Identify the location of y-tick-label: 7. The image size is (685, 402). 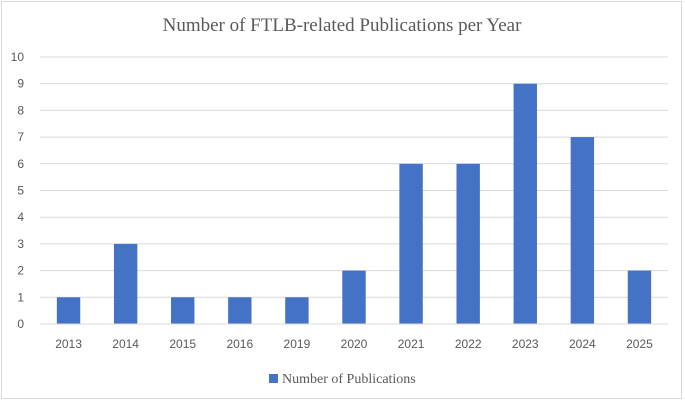
(20, 137).